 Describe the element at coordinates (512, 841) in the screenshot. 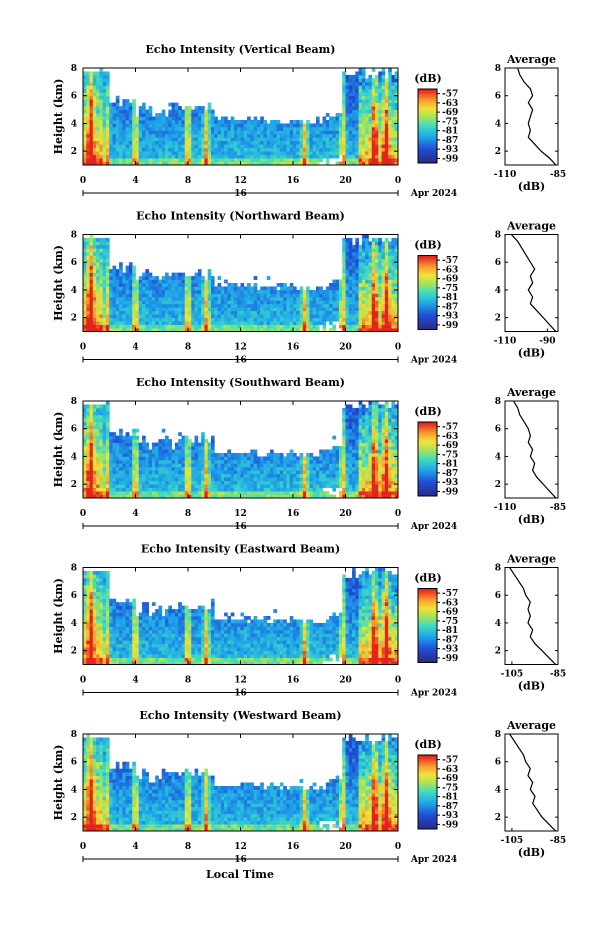

I see `profile-x-tick-label: -105` at that location.